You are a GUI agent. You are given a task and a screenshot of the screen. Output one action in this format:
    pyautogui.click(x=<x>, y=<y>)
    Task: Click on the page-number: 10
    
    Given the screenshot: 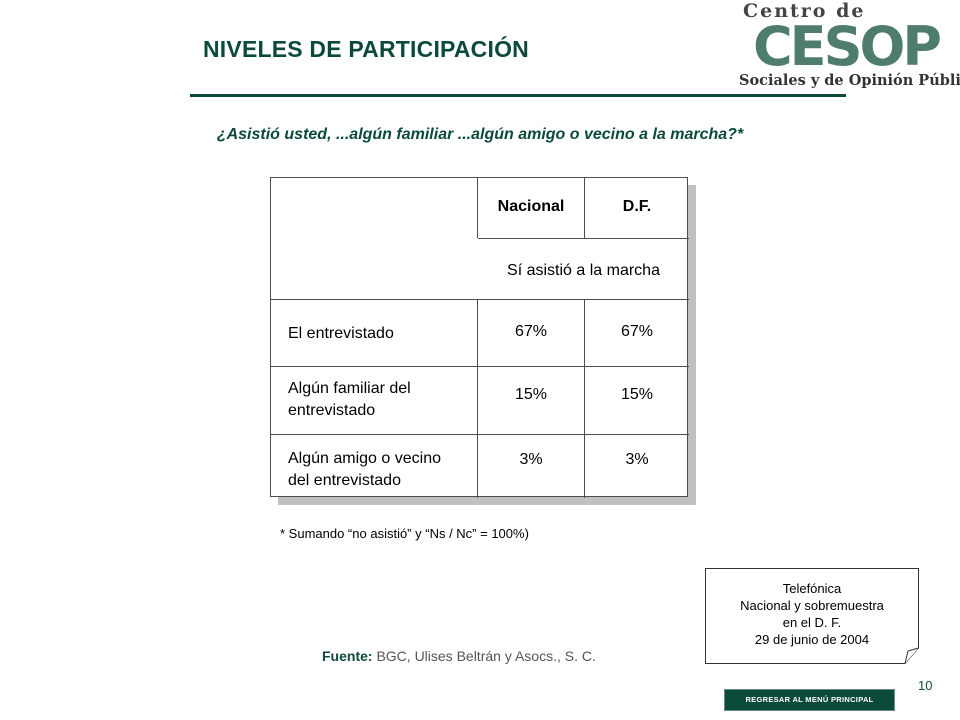 What is the action you would take?
    pyautogui.click(x=925, y=685)
    